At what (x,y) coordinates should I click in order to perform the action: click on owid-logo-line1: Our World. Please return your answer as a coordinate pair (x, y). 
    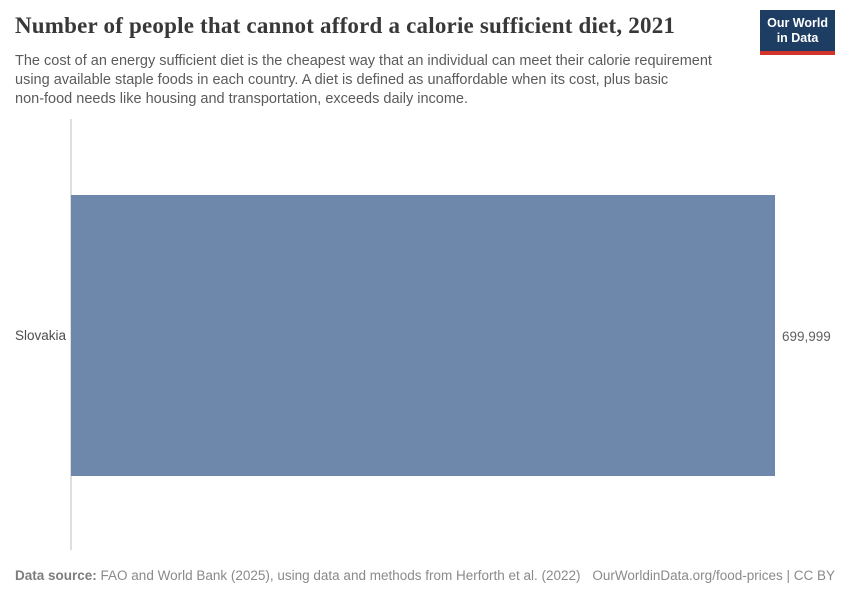
    Looking at the image, I should click on (797, 23).